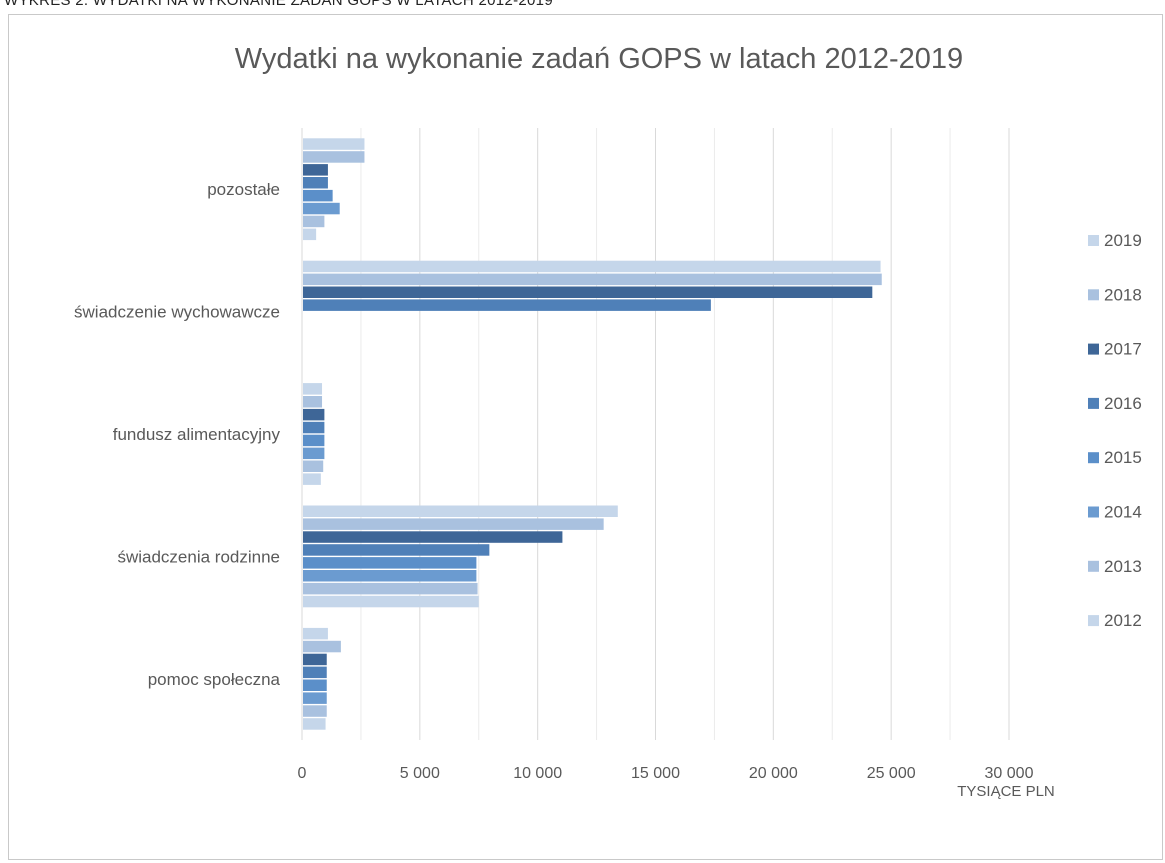 Image resolution: width=1165 pixels, height=863 pixels. Describe the element at coordinates (198, 556) in the screenshot. I see `category-label: świadczenia rodzinne` at that location.